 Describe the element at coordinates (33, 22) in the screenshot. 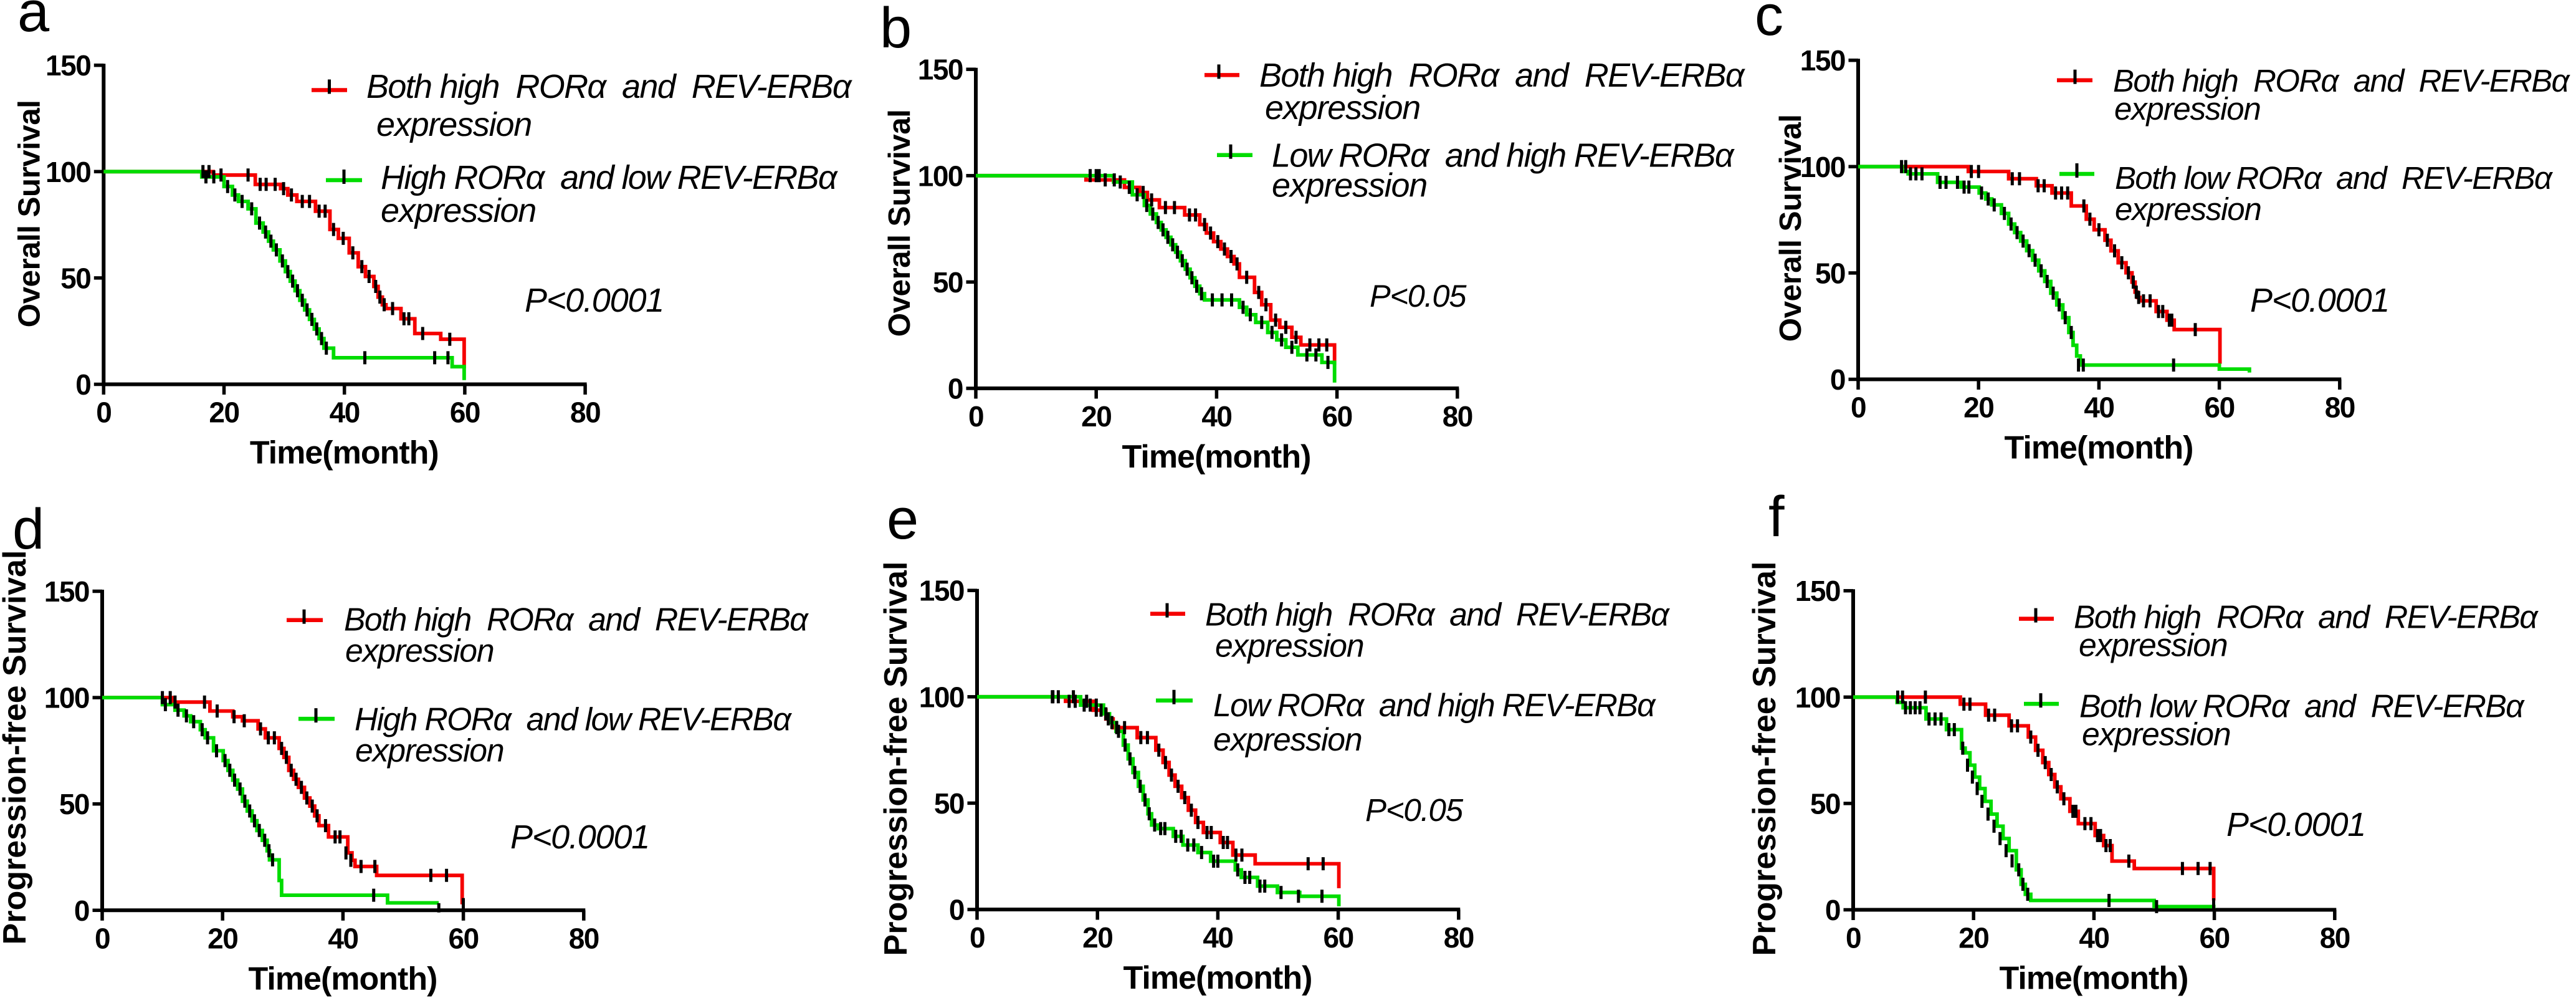

I see `svg-text: a` at that location.